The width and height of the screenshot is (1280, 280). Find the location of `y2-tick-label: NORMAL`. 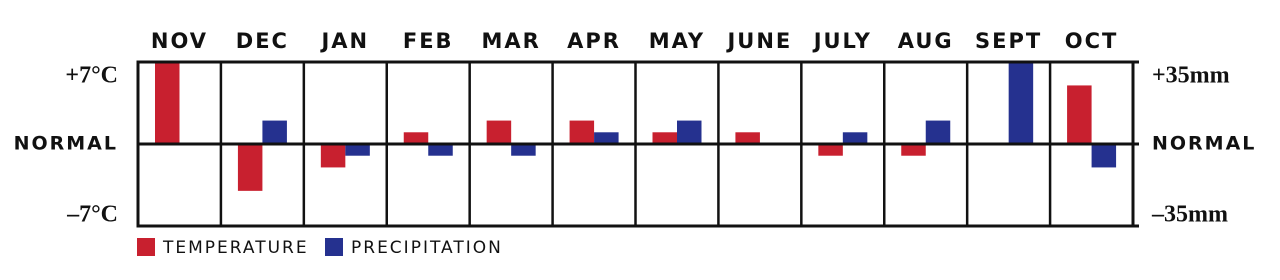

y2-tick-label: NORMAL is located at coordinates (1204, 144).